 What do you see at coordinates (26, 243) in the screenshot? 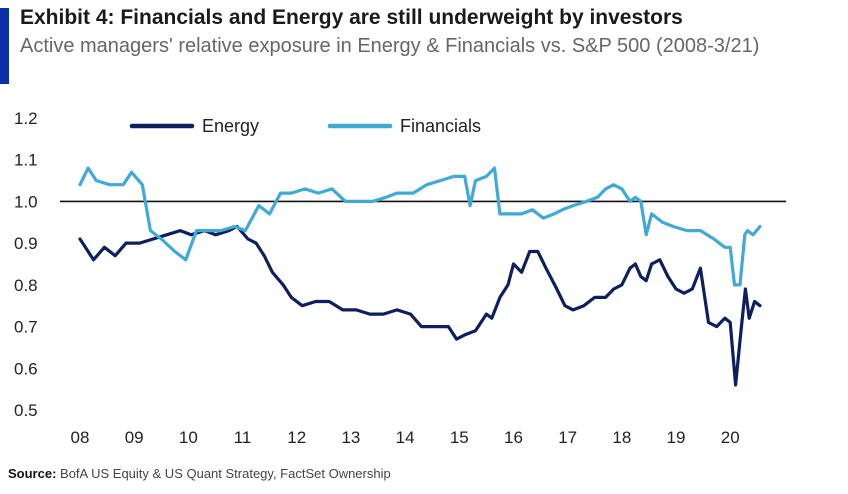
I see `y-tick-label: 0.9` at bounding box center [26, 243].